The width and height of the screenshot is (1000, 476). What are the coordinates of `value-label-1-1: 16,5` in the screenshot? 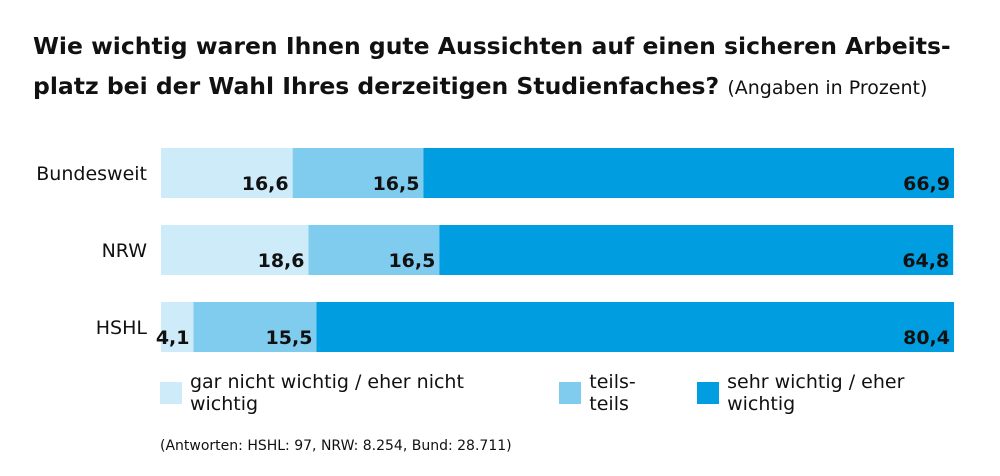 It's located at (411, 261).